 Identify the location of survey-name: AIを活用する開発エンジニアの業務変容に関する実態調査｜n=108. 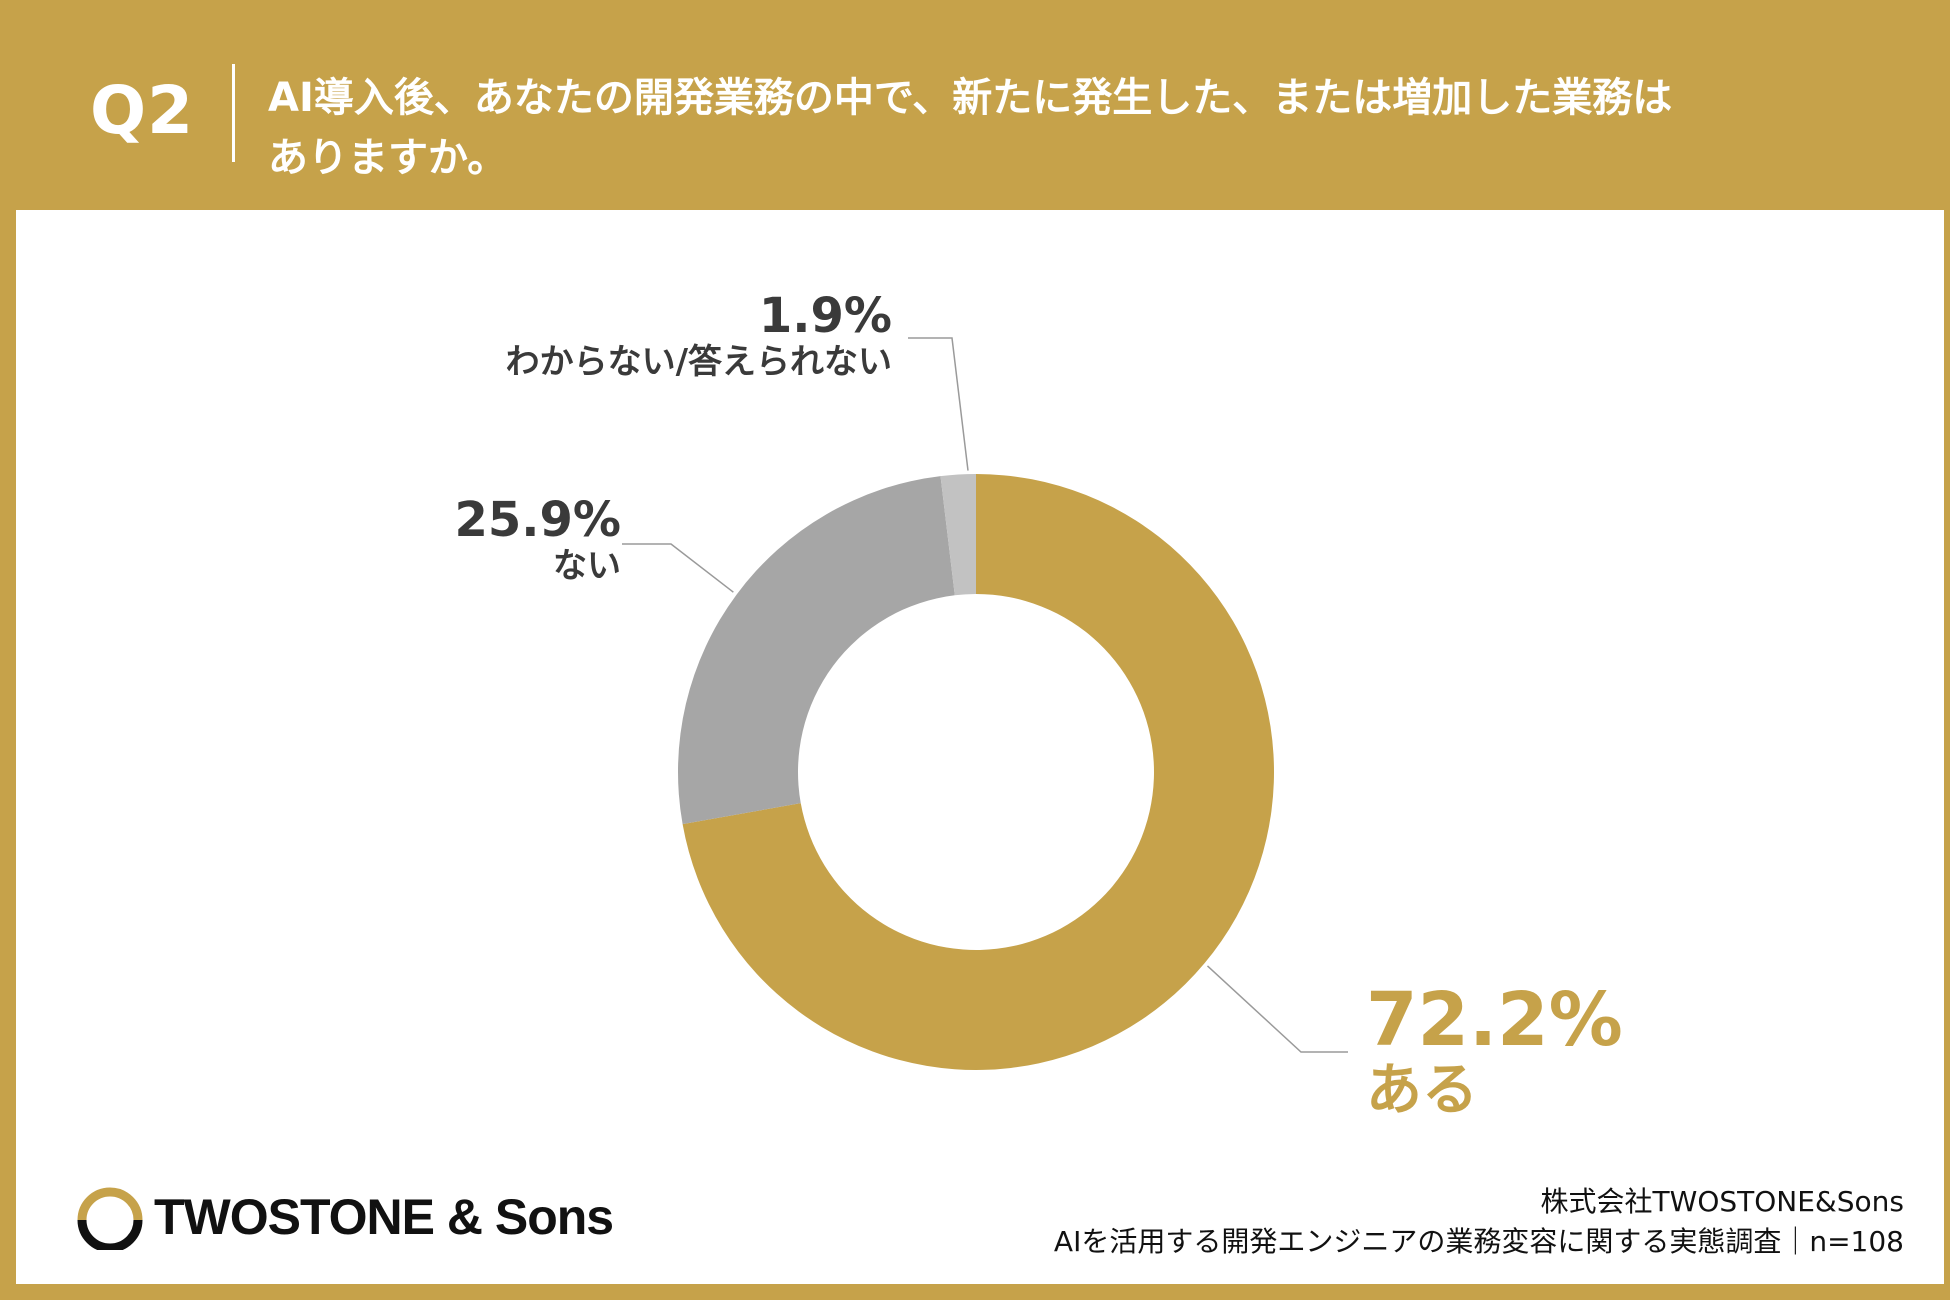
(1478, 1241).